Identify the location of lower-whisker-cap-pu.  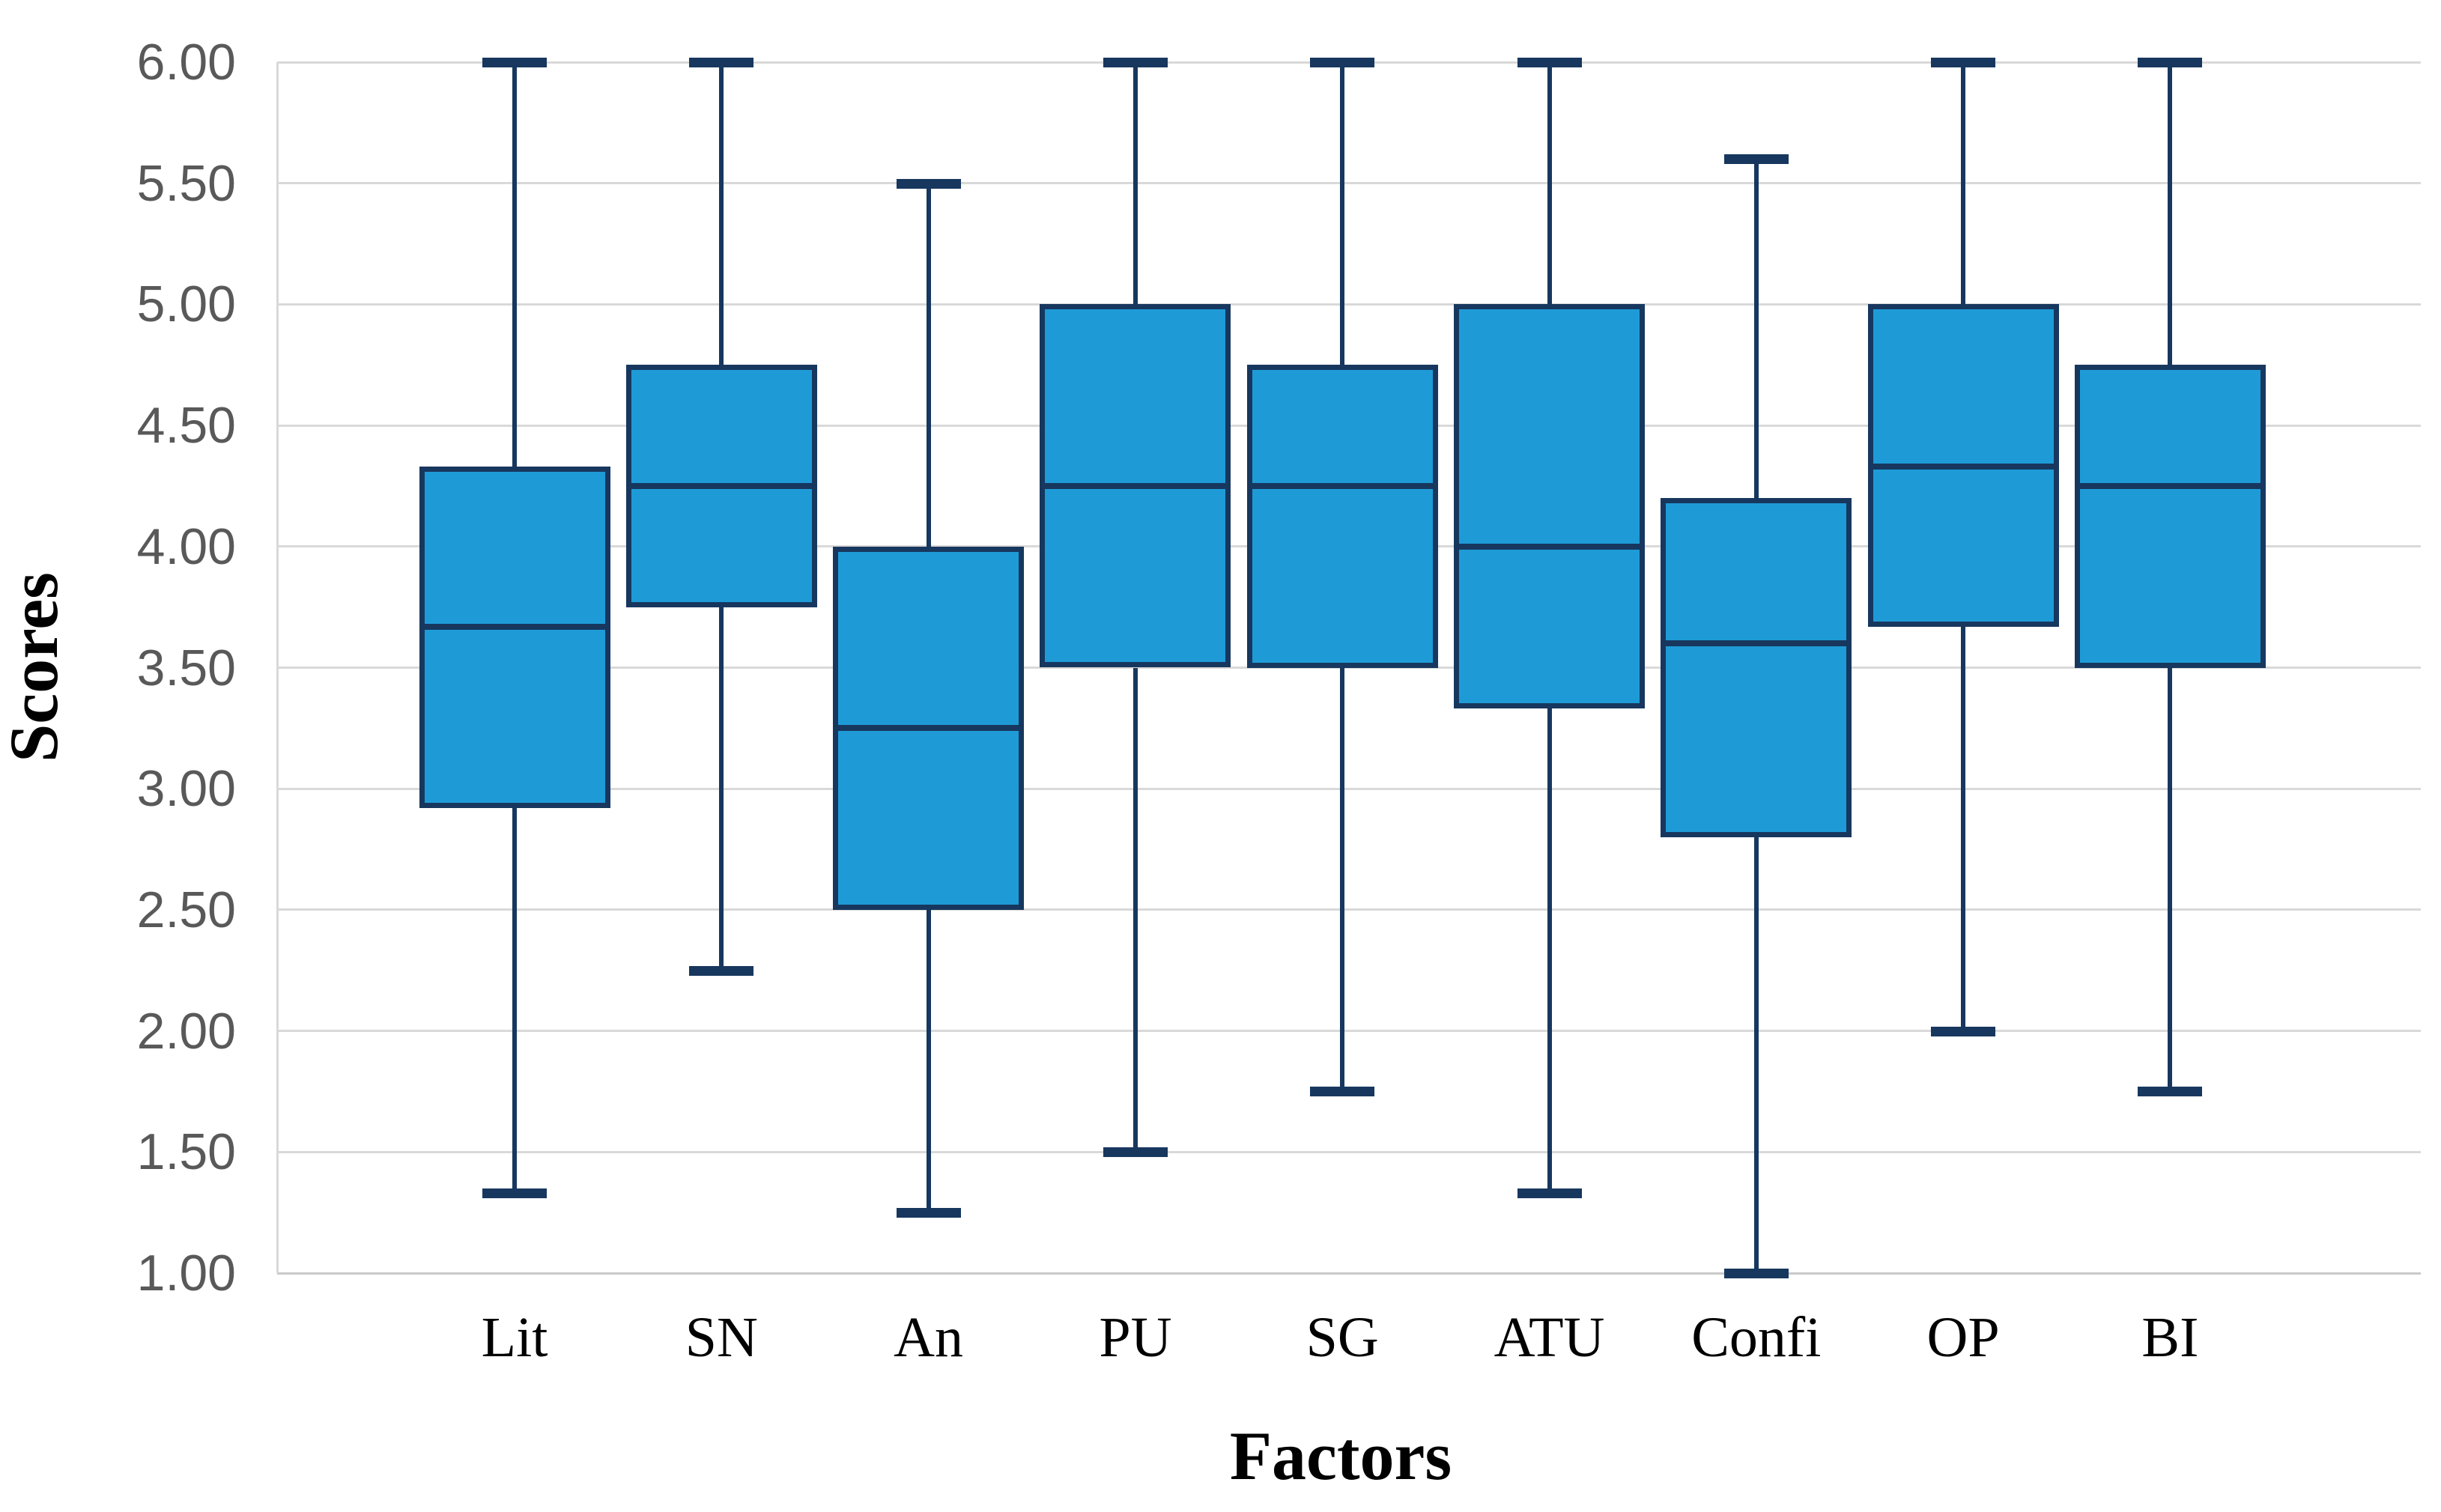
(1136, 1152).